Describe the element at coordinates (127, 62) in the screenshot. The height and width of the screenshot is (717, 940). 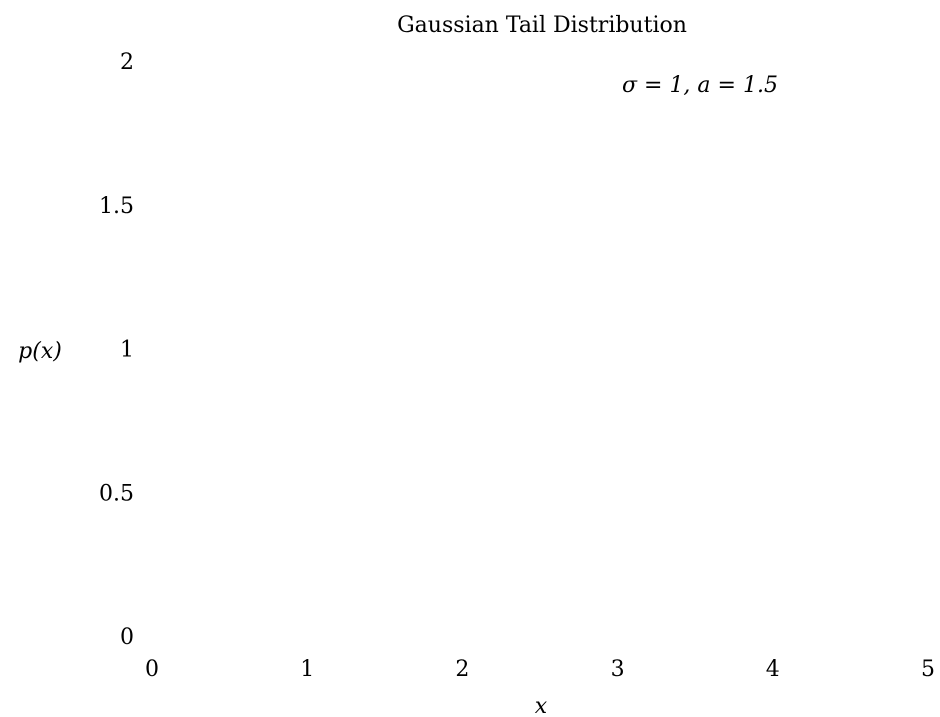
I see `y-tick-label: 2` at that location.